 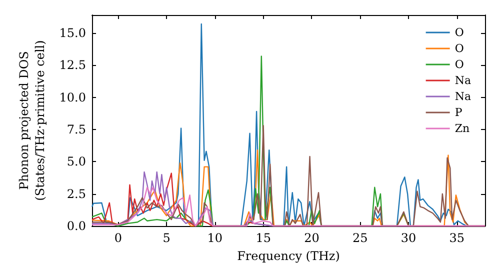 What do you see at coordinates (408, 238) in the screenshot?
I see `x-tick-label: 30` at bounding box center [408, 238].